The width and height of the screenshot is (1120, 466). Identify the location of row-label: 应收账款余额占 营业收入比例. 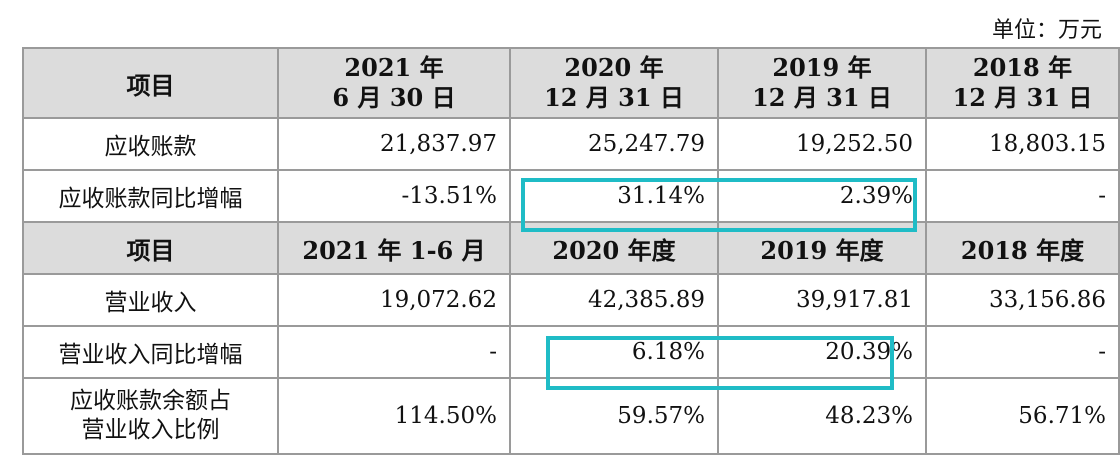
(150, 416).